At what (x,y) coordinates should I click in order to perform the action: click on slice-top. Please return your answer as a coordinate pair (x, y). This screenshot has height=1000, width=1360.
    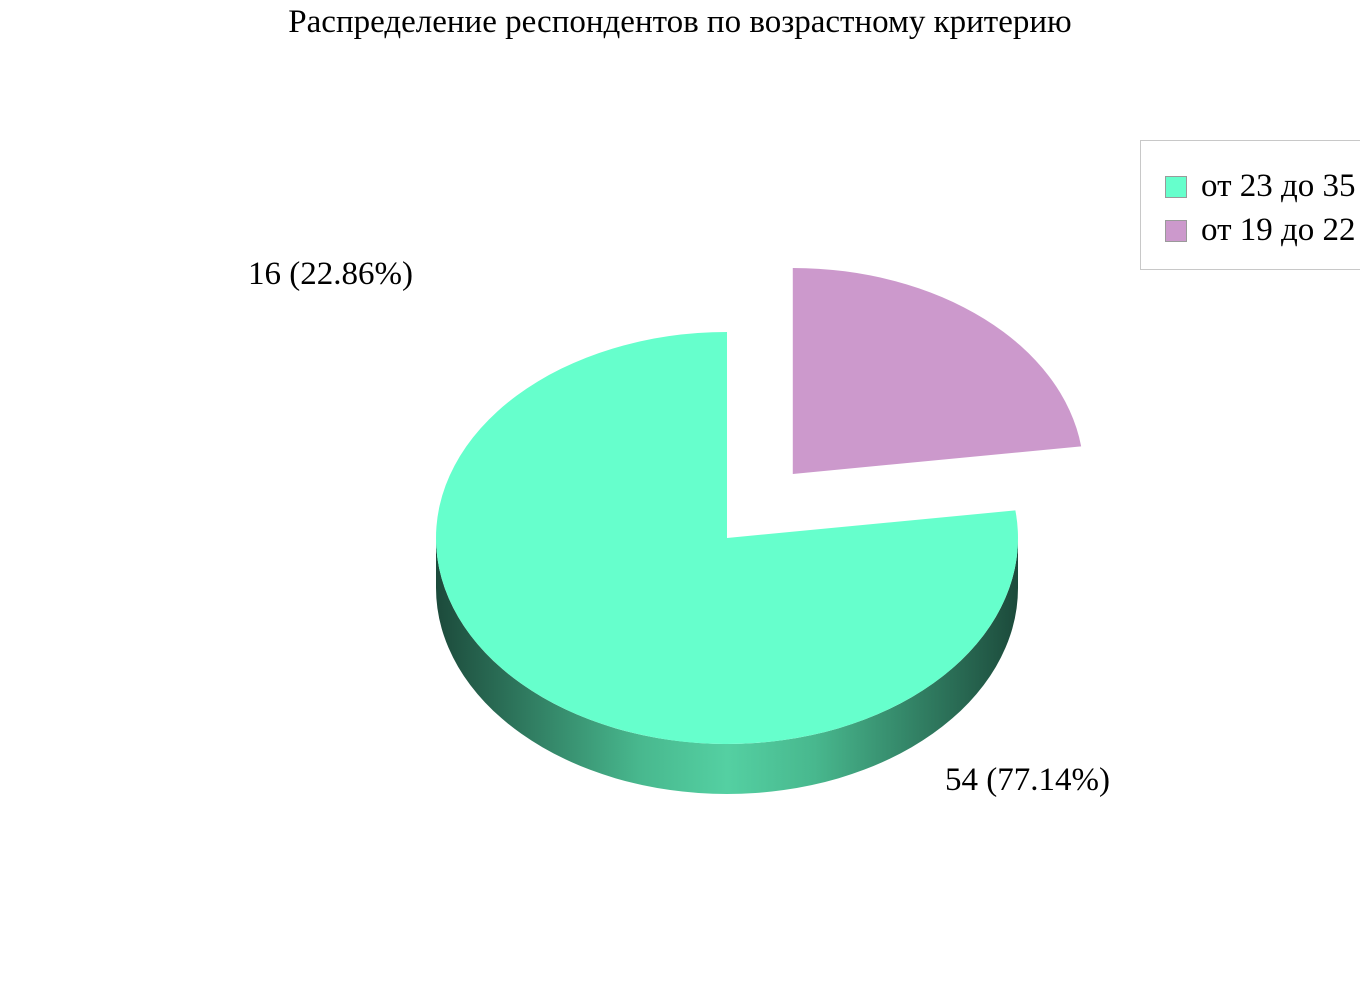
    Looking at the image, I should click on (937, 370).